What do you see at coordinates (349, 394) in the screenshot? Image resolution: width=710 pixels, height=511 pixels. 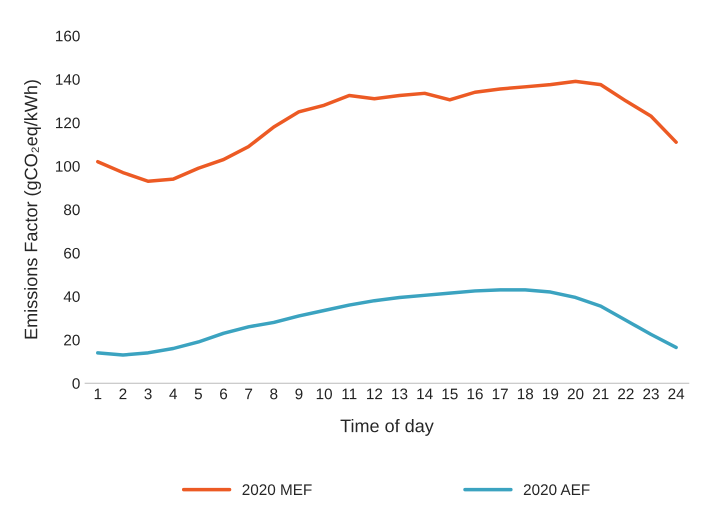 I see `x-tick-label: 11` at bounding box center [349, 394].